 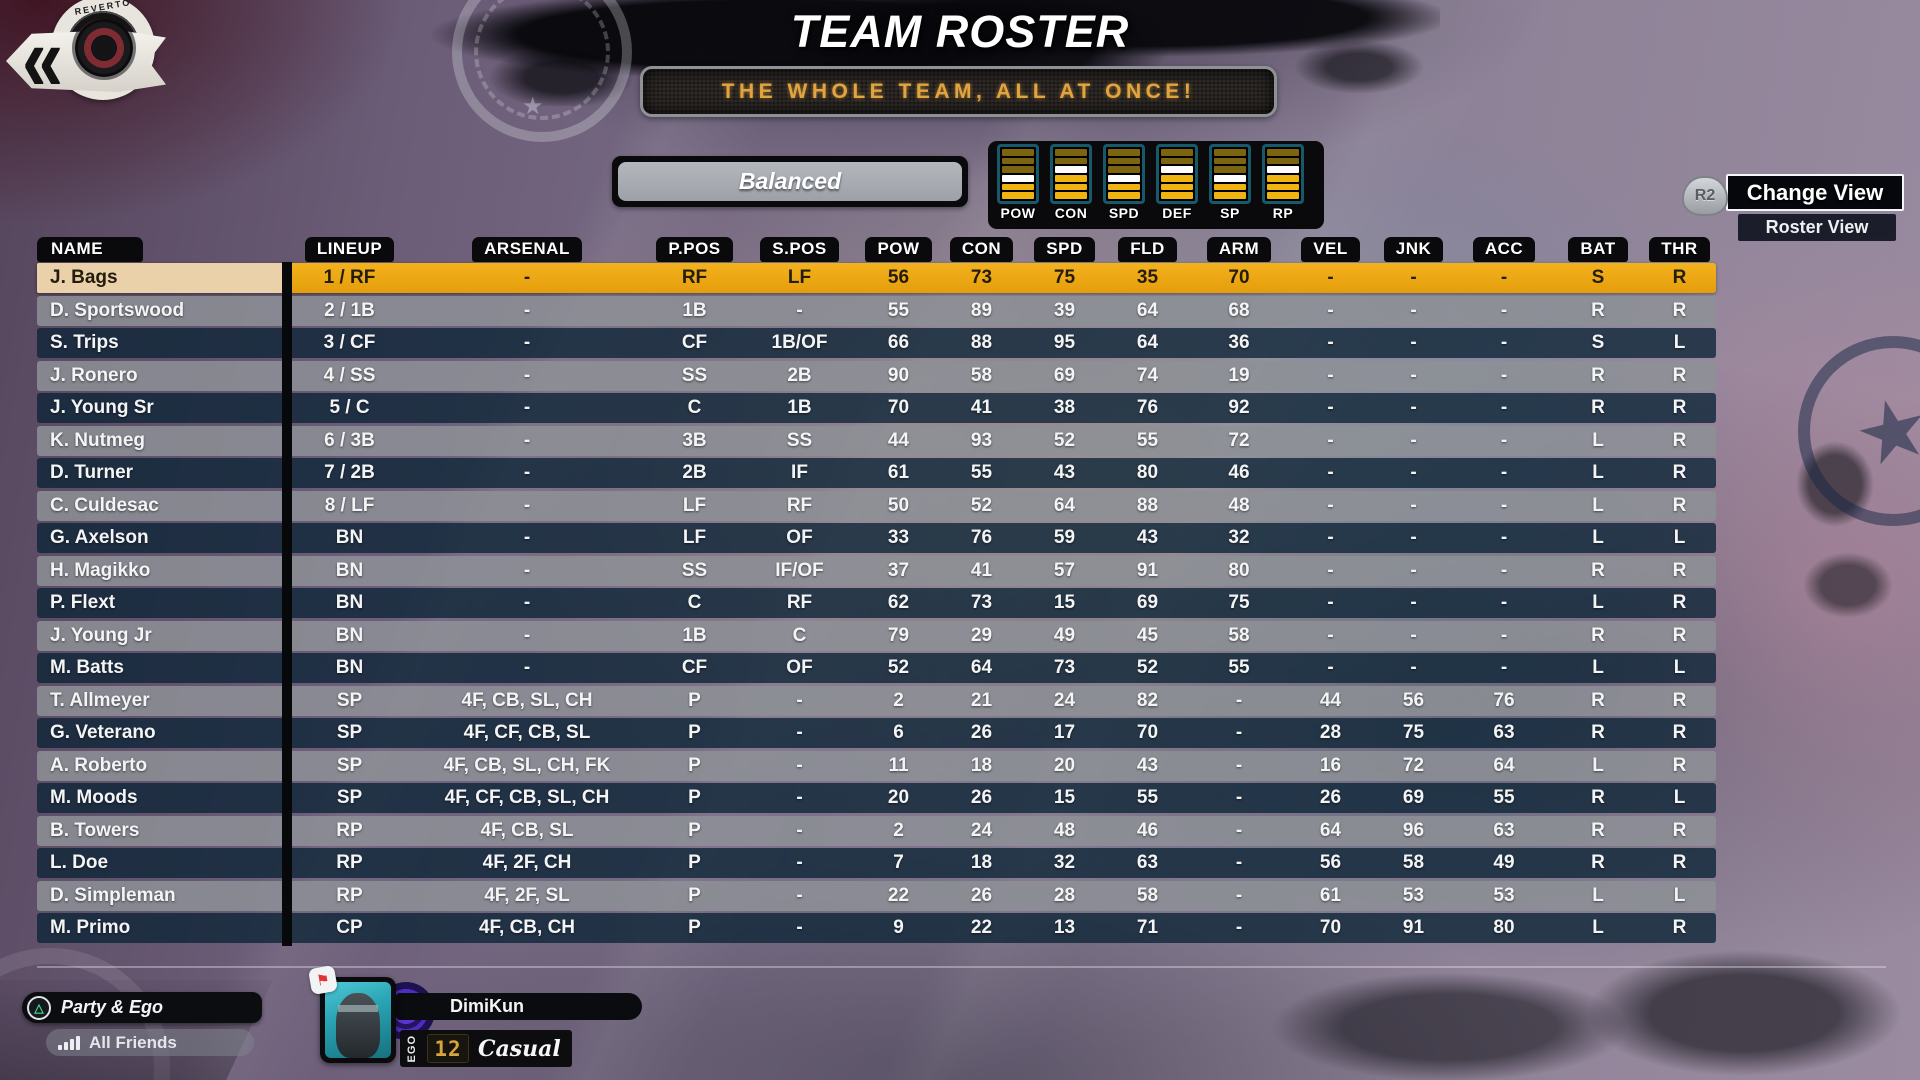 What do you see at coordinates (349, 310) in the screenshot?
I see `cell-lineup: 2 / 1B` at bounding box center [349, 310].